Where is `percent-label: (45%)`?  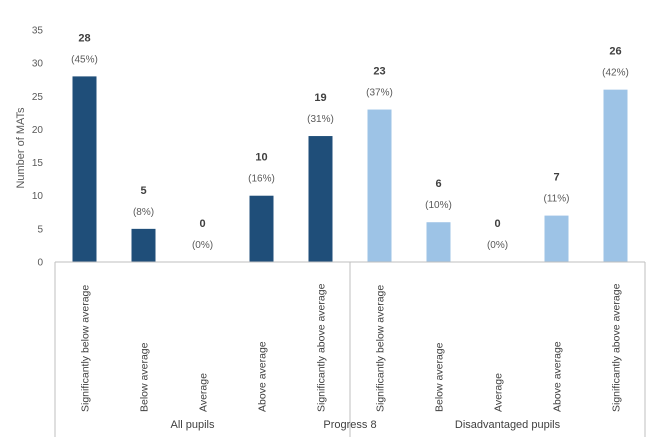
percent-label: (45%) is located at coordinates (84, 59).